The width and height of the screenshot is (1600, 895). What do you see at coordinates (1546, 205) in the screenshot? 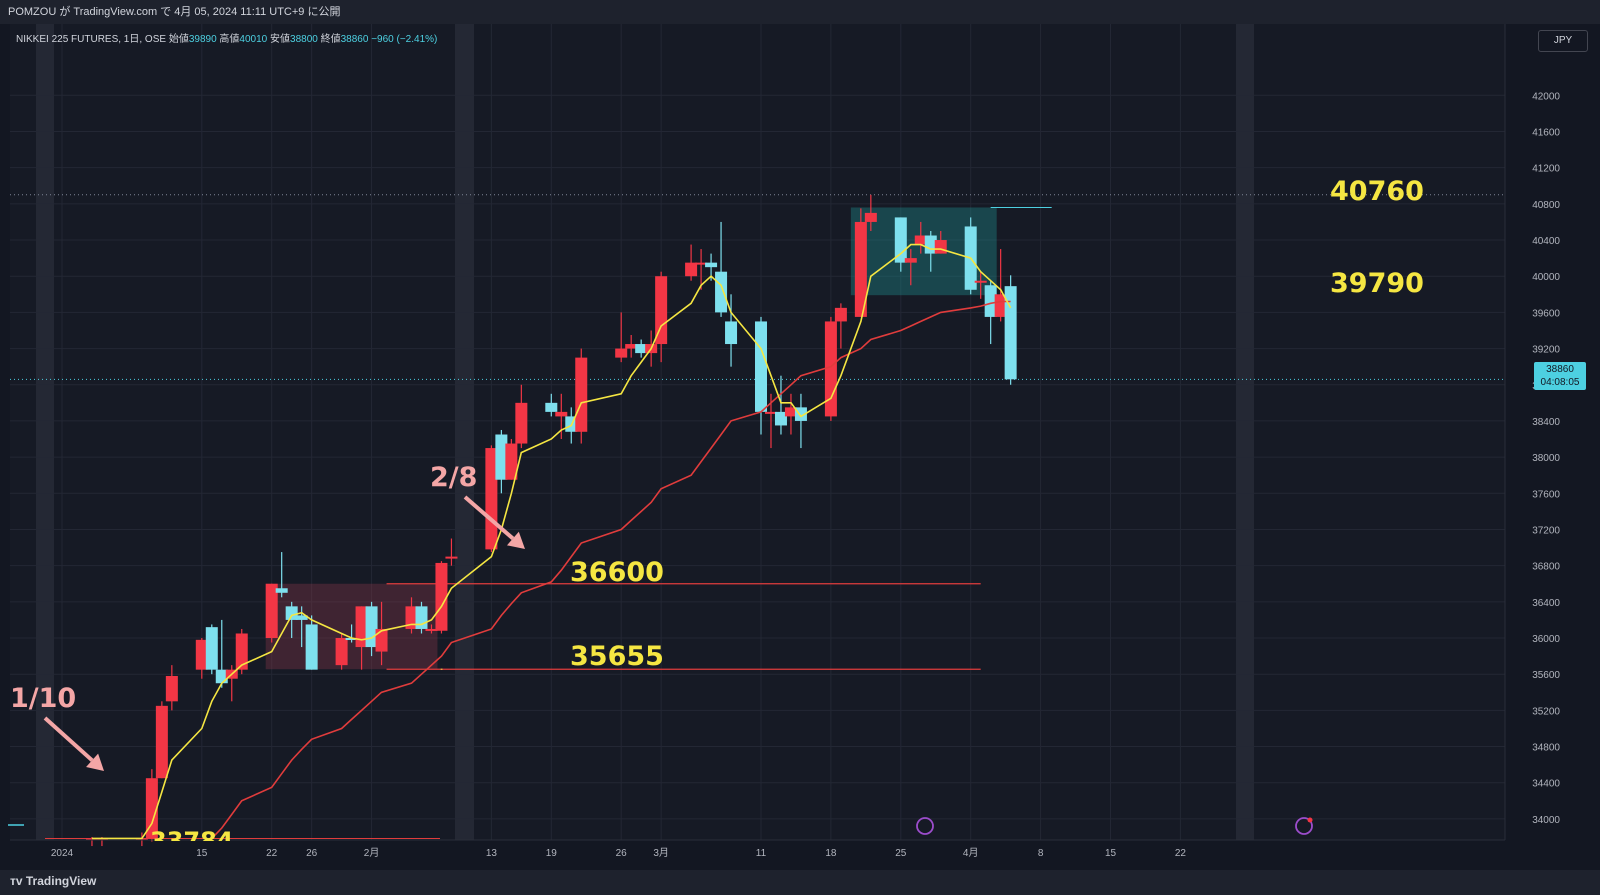
I see `y-tick-label: 40800` at bounding box center [1546, 205].